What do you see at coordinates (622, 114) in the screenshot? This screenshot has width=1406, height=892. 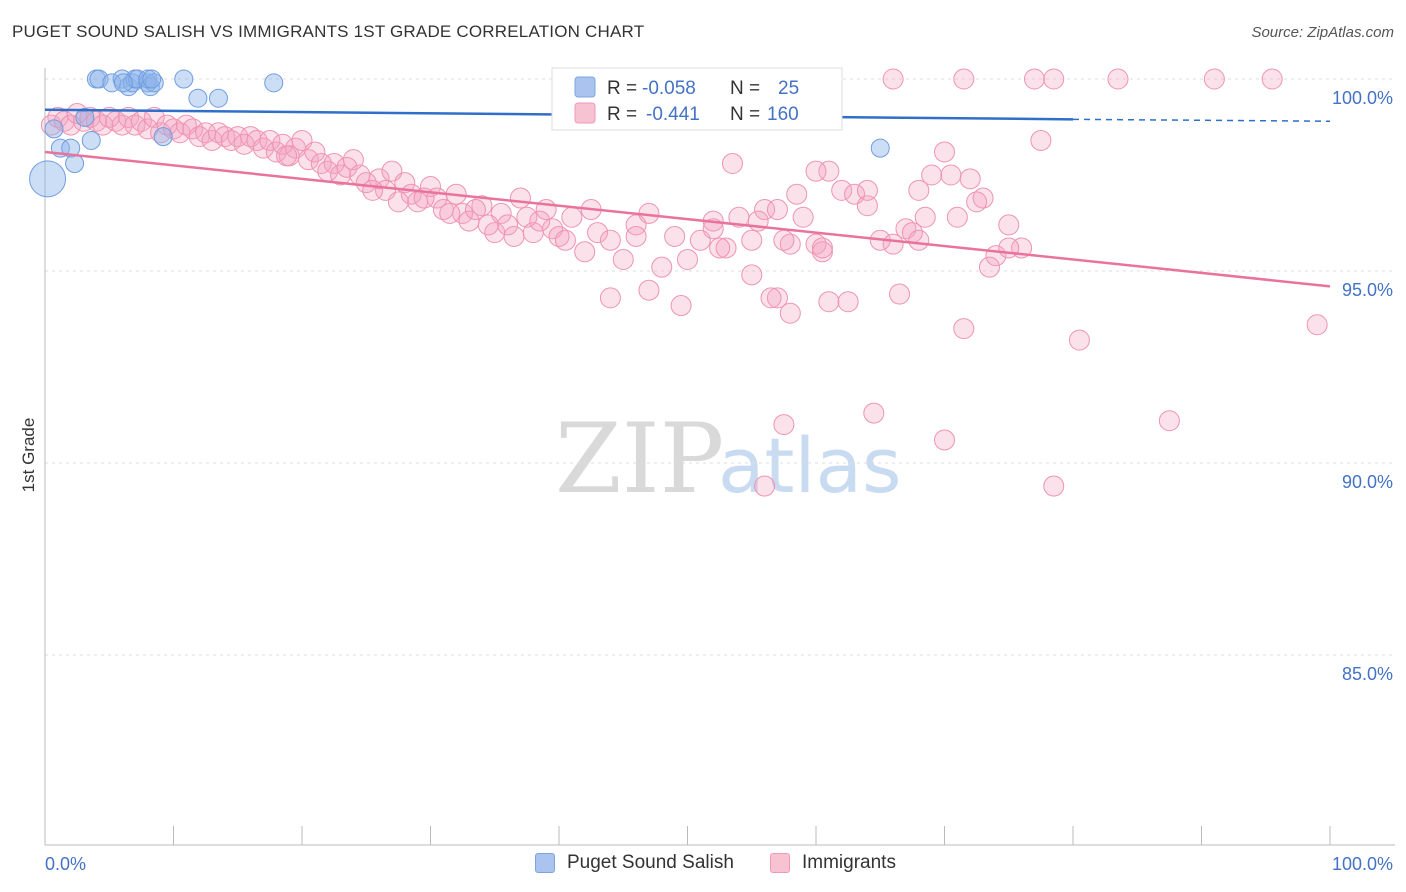 I see `legend-r-label-2: R =` at bounding box center [622, 114].